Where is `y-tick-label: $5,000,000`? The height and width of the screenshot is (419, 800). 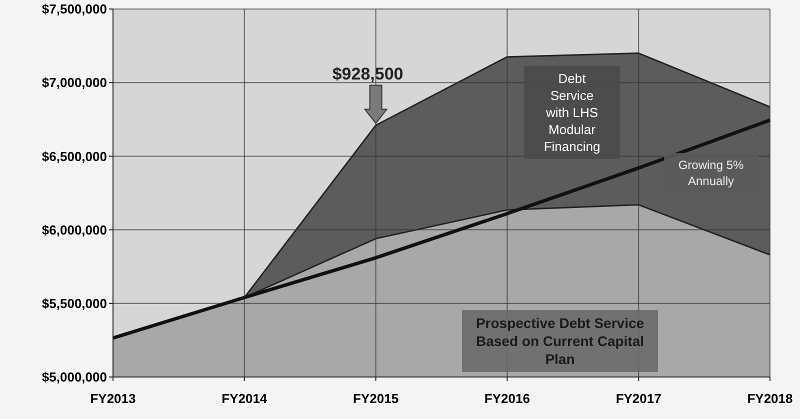
y-tick-label: $5,000,000 is located at coordinates (74, 377).